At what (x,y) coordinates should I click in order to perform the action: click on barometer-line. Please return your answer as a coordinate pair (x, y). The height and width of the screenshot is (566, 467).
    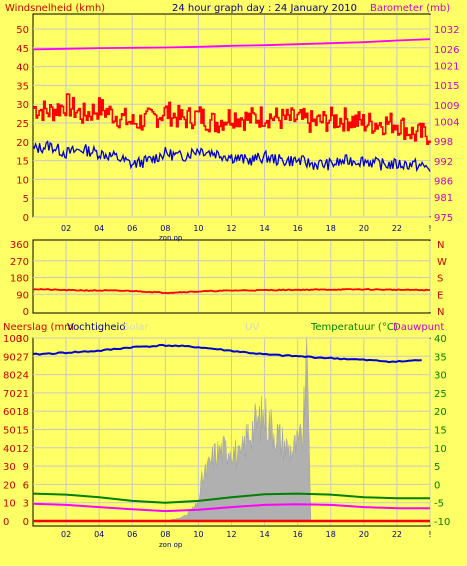
    Looking at the image, I should click on (231, 44).